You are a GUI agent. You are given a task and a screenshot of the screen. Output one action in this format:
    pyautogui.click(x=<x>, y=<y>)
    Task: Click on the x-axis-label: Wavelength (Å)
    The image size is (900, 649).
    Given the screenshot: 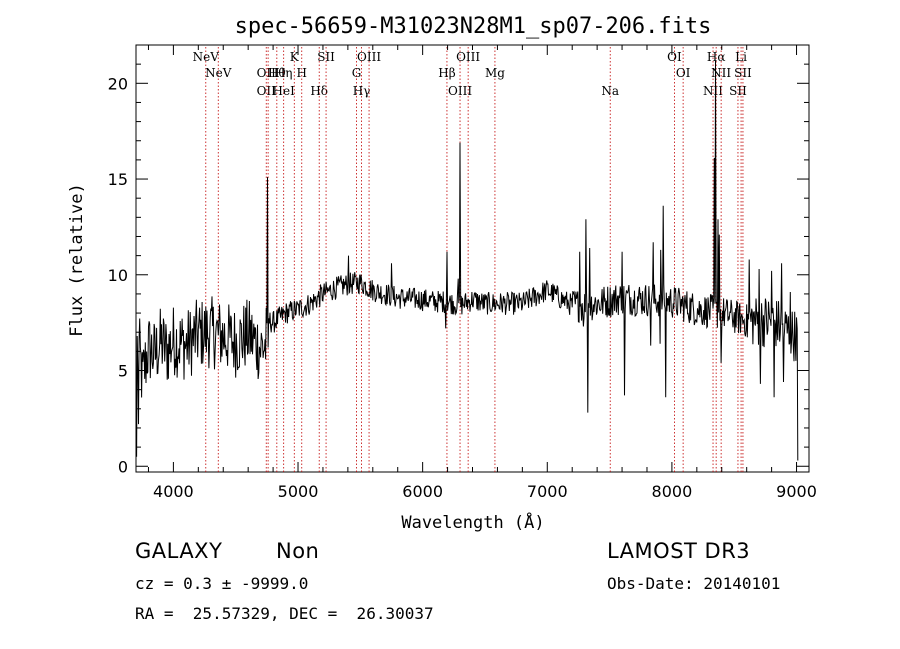 What is the action you would take?
    pyautogui.click(x=472, y=522)
    